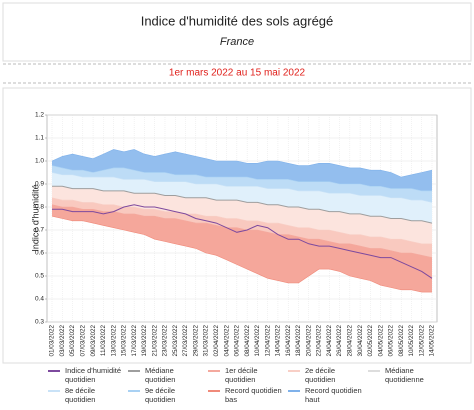  I want to click on x-tick-label: 18/04/2022, so click(298, 341).